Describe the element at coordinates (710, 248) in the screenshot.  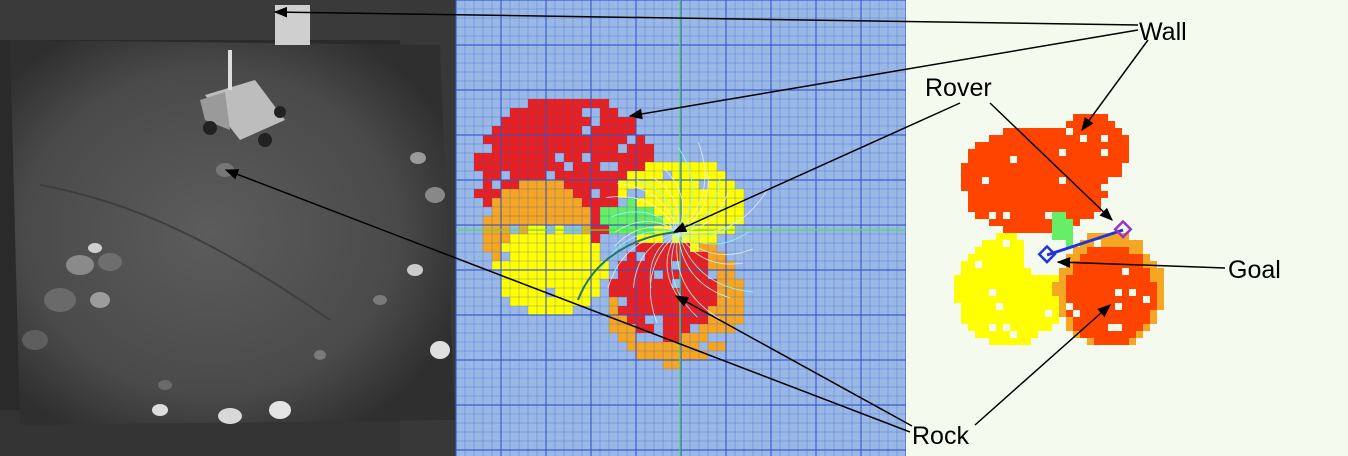
I see `candidate-path` at that location.